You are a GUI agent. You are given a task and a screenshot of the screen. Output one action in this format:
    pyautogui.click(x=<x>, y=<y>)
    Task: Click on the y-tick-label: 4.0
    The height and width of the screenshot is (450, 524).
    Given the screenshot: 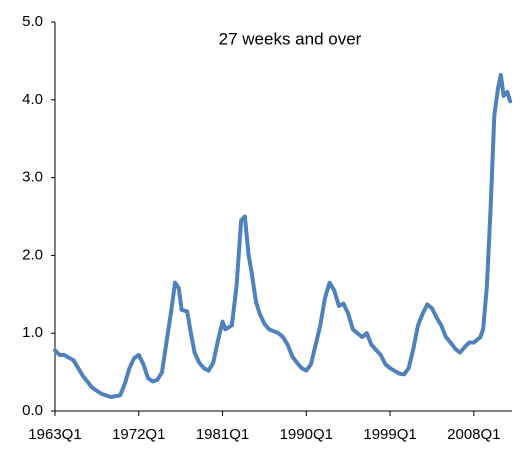 What is the action you would take?
    pyautogui.click(x=32, y=99)
    